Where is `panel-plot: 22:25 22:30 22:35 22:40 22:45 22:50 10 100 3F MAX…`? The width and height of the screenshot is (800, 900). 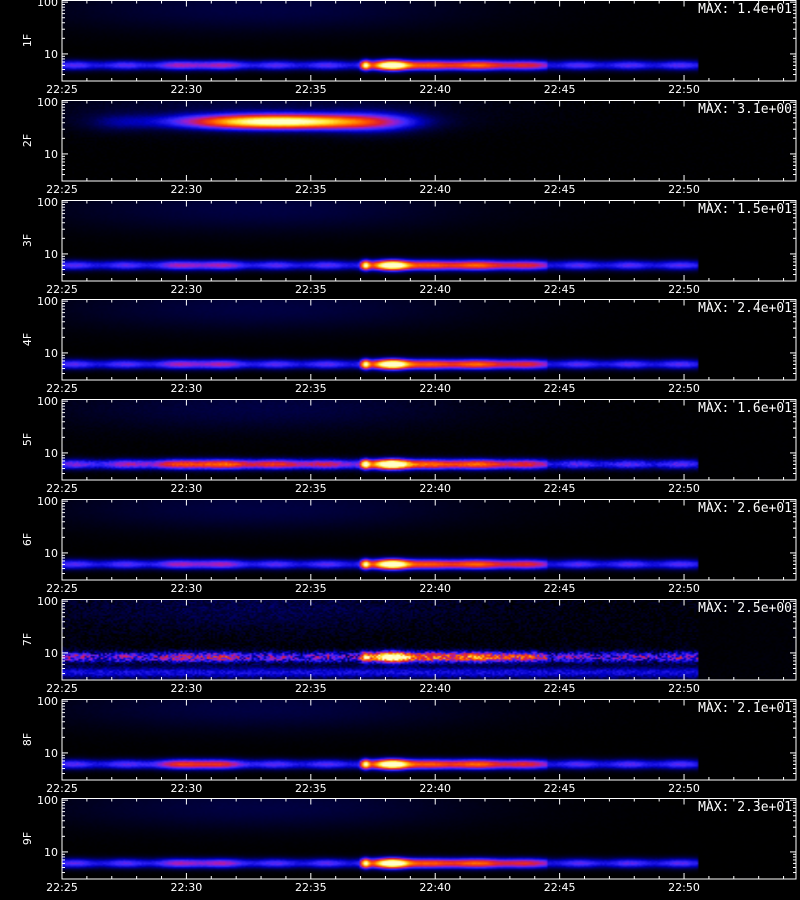 panel-plot: 22:25 22:30 22:35 22:40 22:45 22:50 10 100 3F MAX… is located at coordinates (409, 246).